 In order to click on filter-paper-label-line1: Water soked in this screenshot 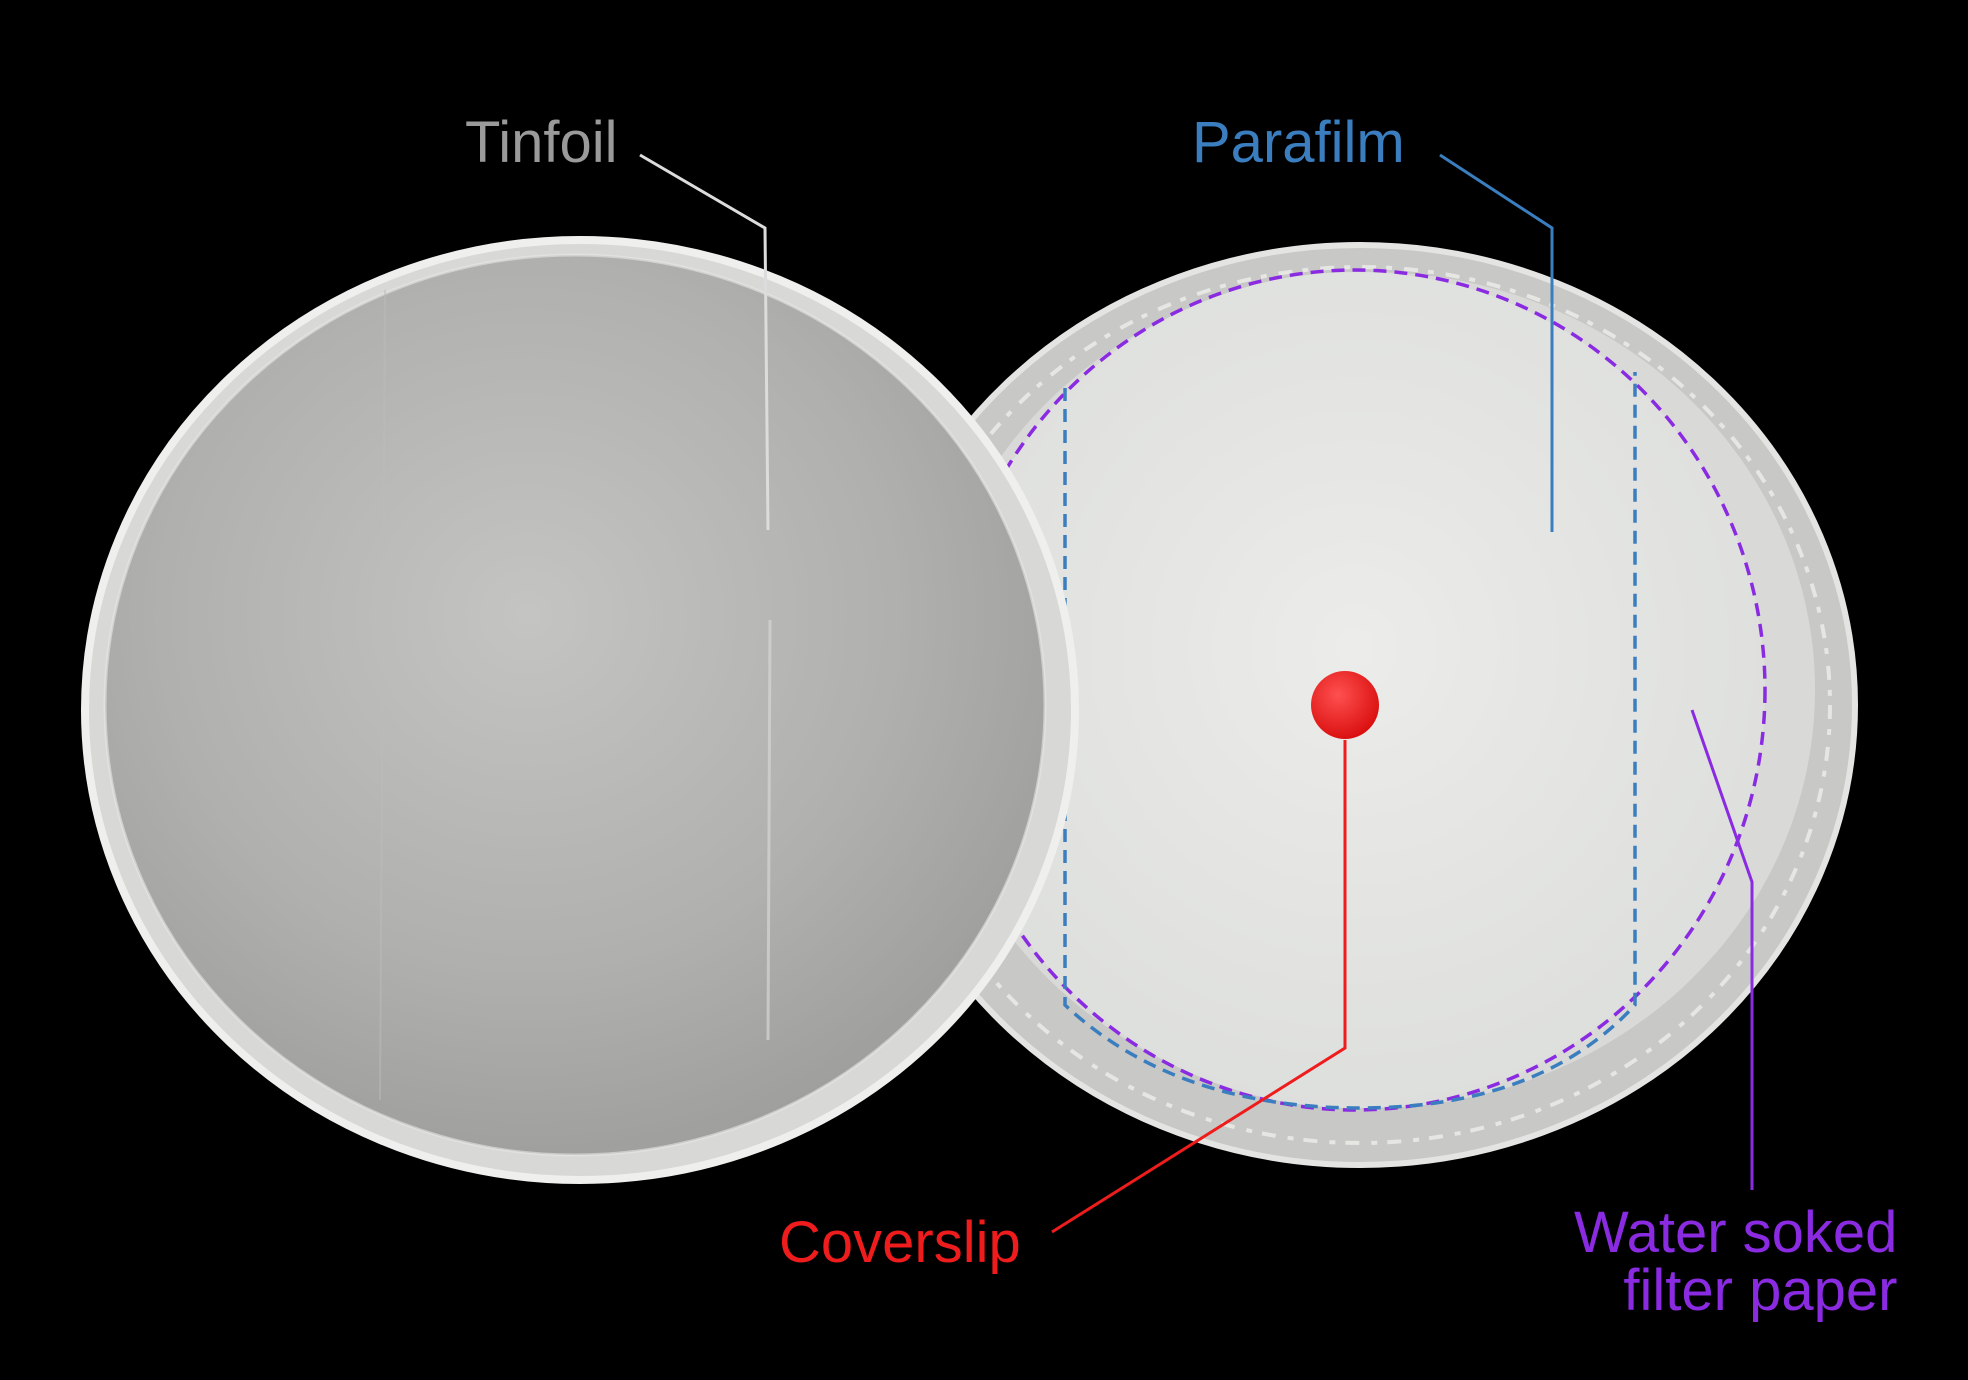, I will do `click(1736, 1232)`.